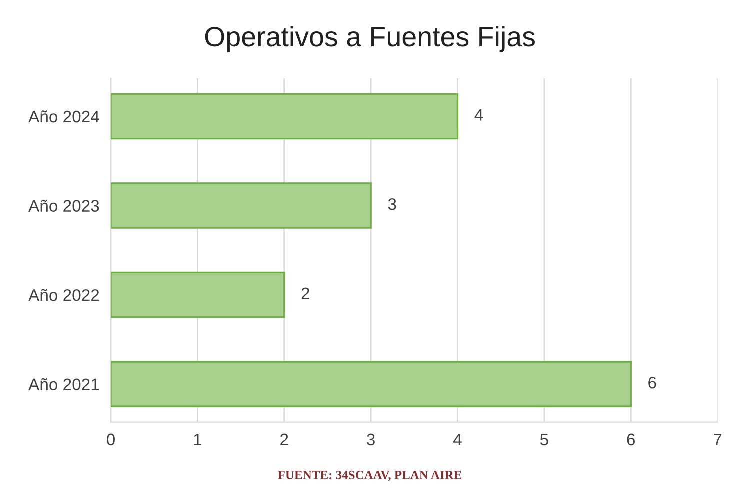 The height and width of the screenshot is (491, 740). Describe the element at coordinates (284, 440) in the screenshot. I see `x-tick-label: 2` at that location.